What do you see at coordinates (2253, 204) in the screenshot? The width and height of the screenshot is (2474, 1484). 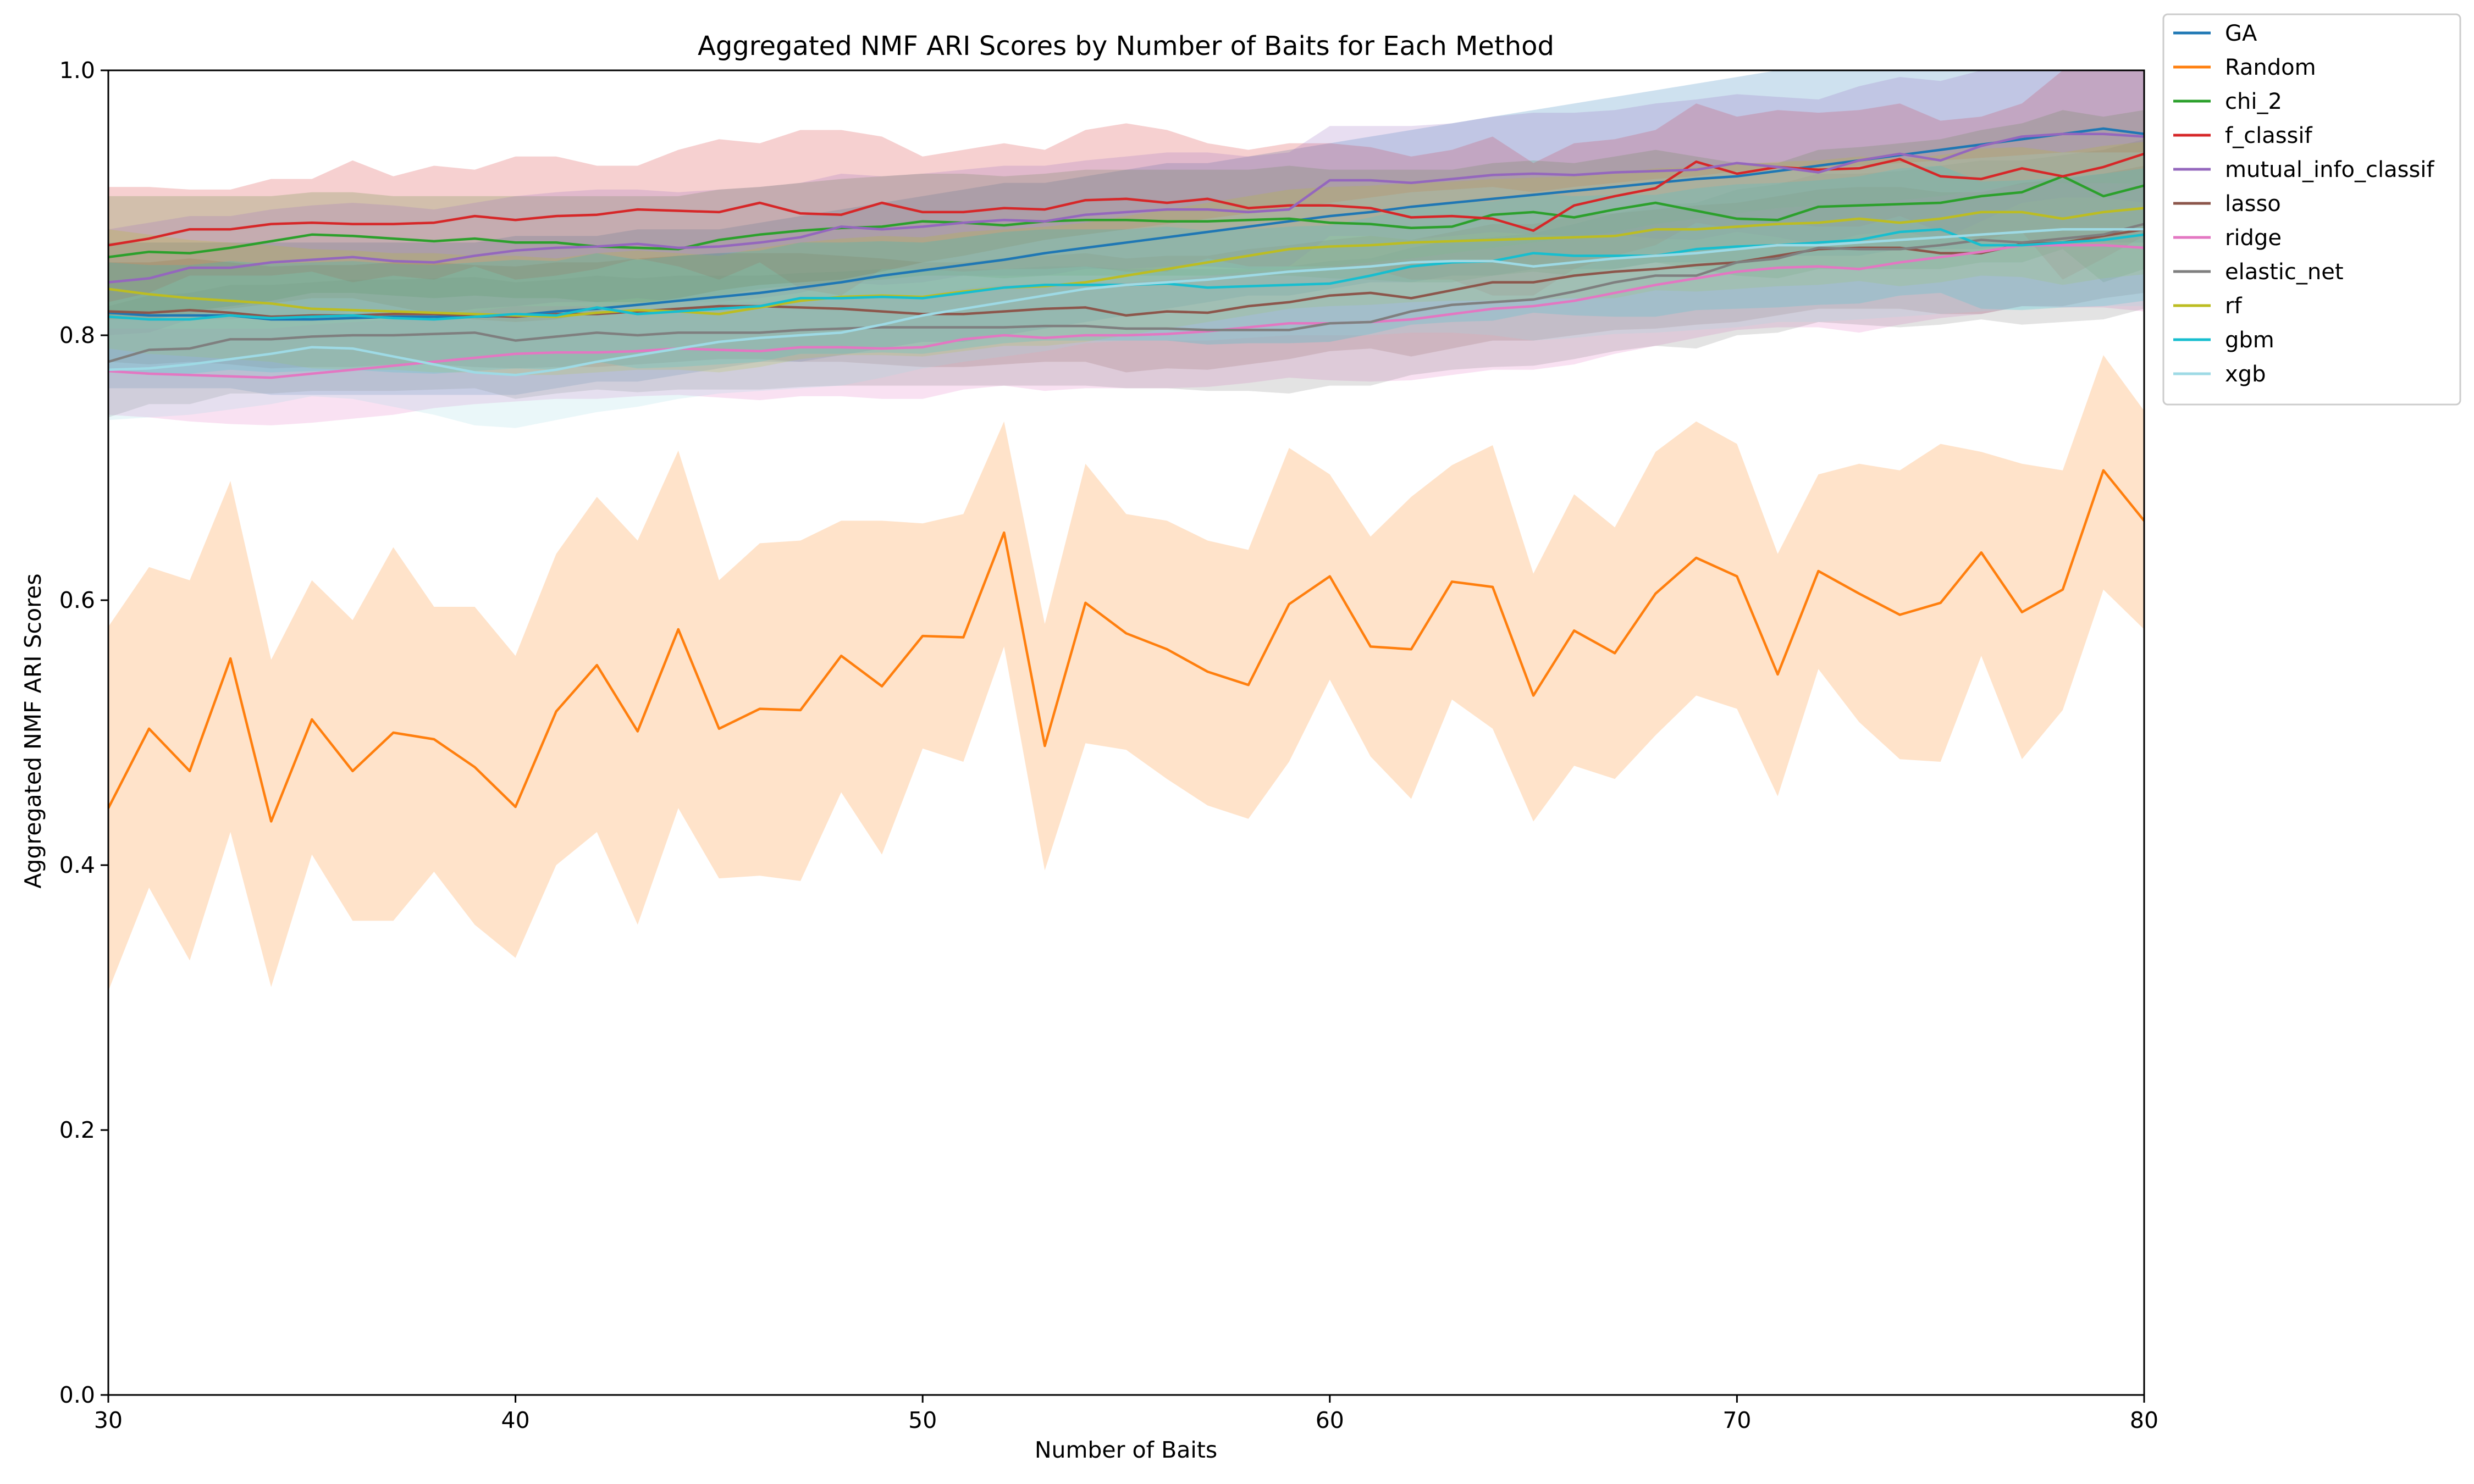 I see `legend-label-lasso: lasso` at bounding box center [2253, 204].